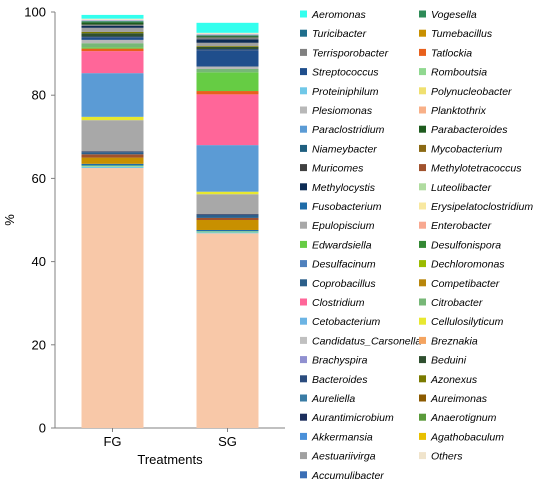  I want to click on legend-label: Desulfonispora, so click(466, 245).